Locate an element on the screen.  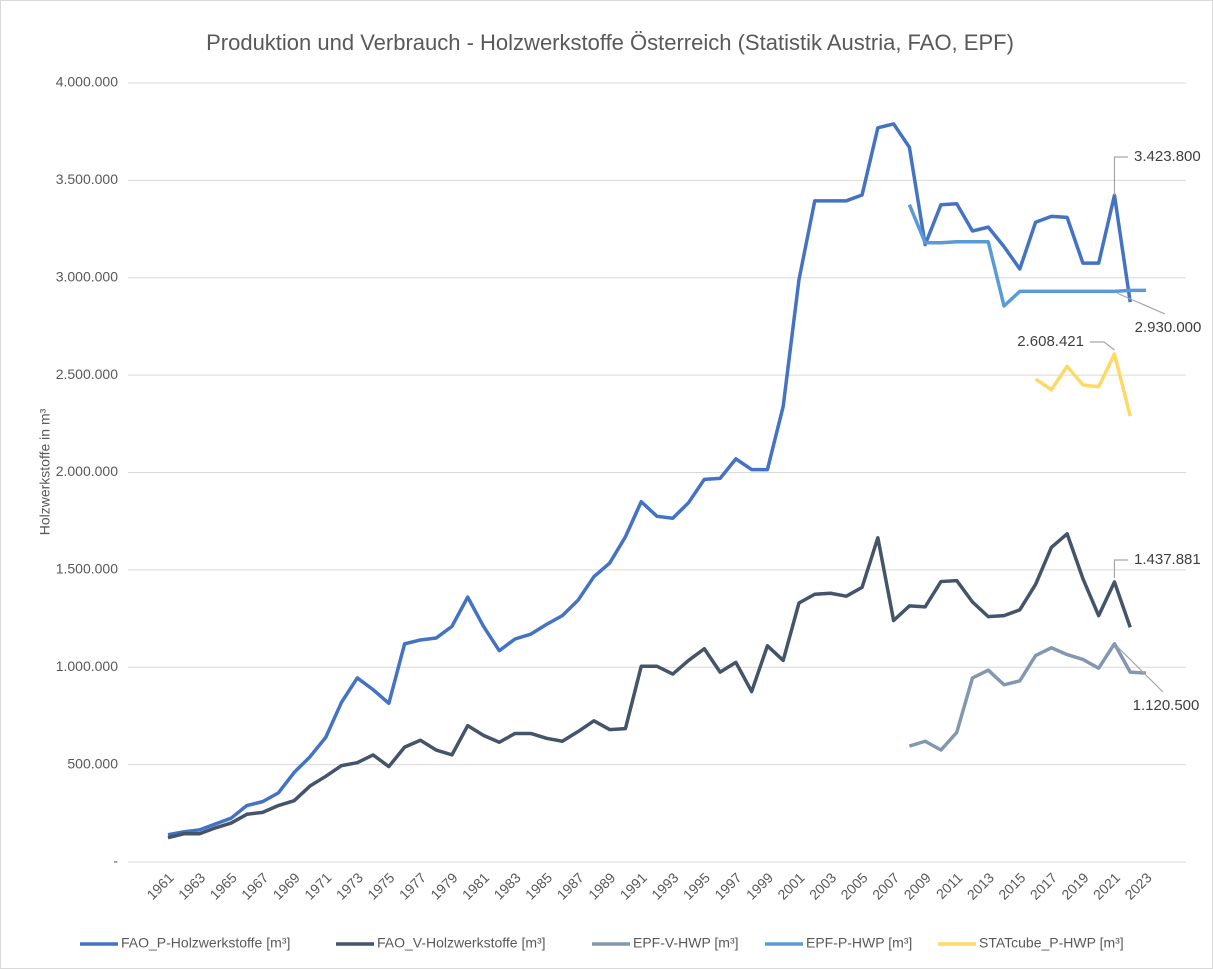
y-tick-label: 500.000 is located at coordinates (92, 763).